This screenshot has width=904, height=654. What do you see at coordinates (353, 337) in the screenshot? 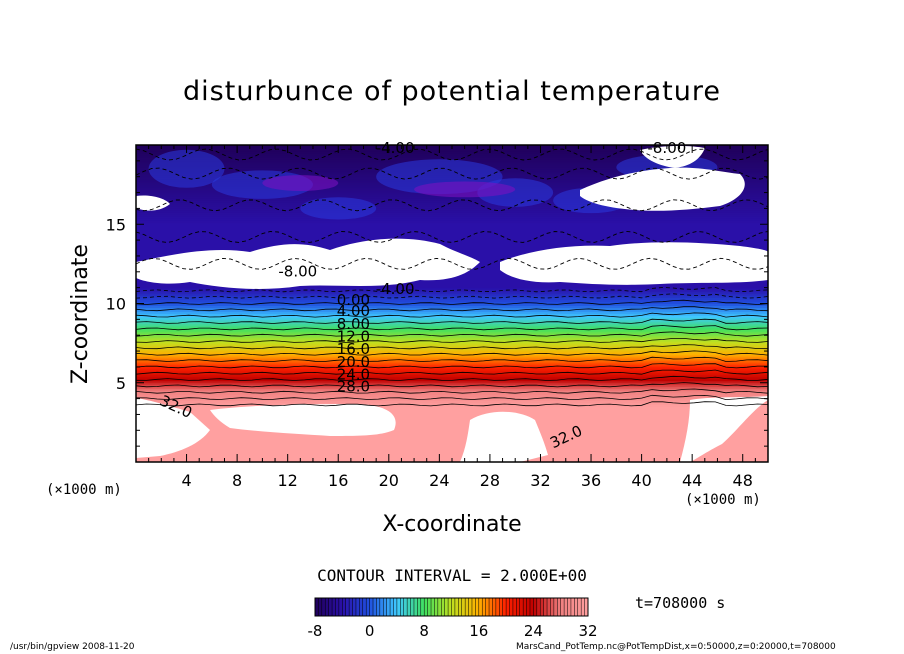
I see `contour-label: 12.0` at bounding box center [353, 337].